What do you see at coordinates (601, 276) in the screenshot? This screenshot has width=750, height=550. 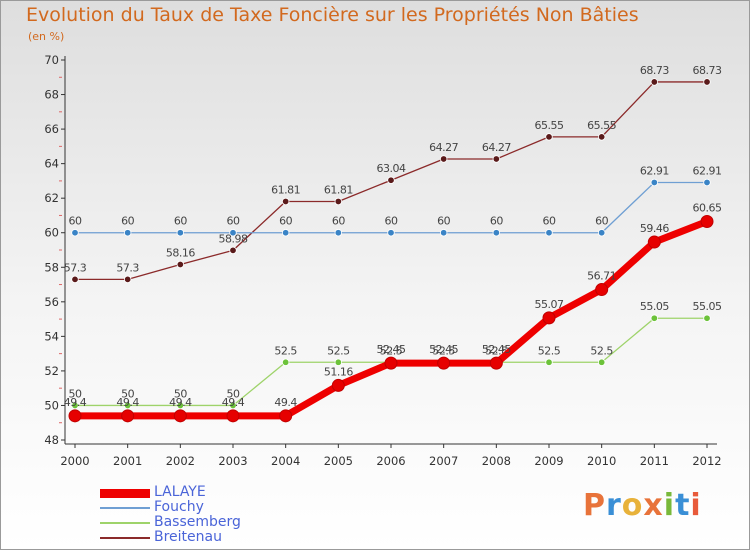 I see `data-label-lalaye: 56.71` at bounding box center [601, 276].